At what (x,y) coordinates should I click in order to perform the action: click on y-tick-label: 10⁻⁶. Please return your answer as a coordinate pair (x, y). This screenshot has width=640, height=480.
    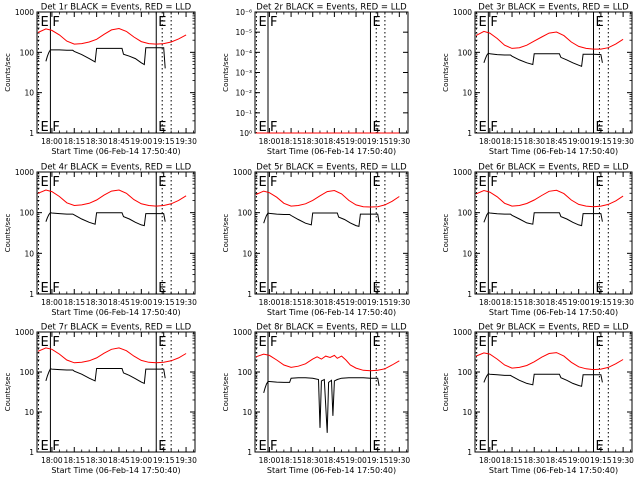
    Looking at the image, I should click on (243, 12).